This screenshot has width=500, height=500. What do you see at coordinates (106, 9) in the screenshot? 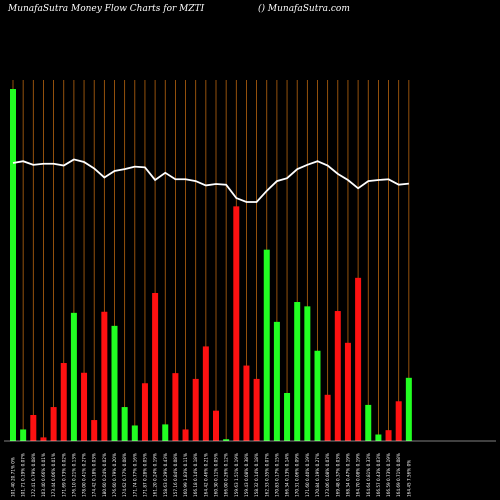
I see `chart-title: MunafaSutra Money Flow Charts for MZTI` at bounding box center [106, 9].